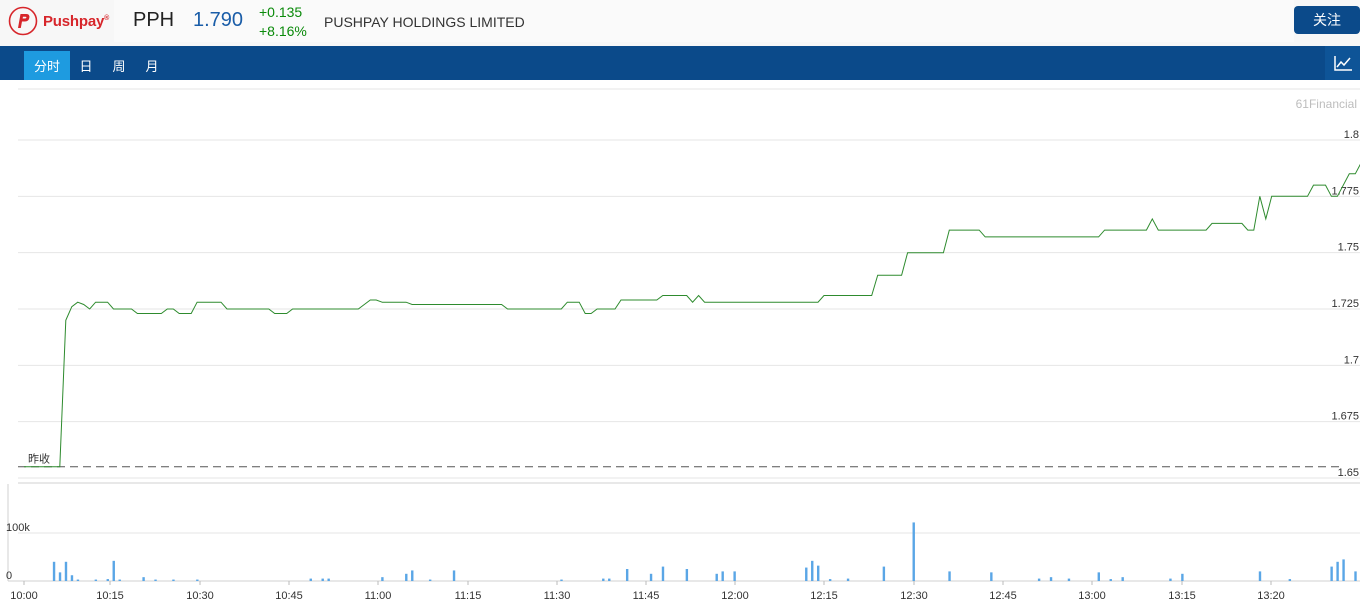 The height and width of the screenshot is (611, 1360). What do you see at coordinates (154, 20) in the screenshot?
I see `stock-symbol: PPH` at bounding box center [154, 20].